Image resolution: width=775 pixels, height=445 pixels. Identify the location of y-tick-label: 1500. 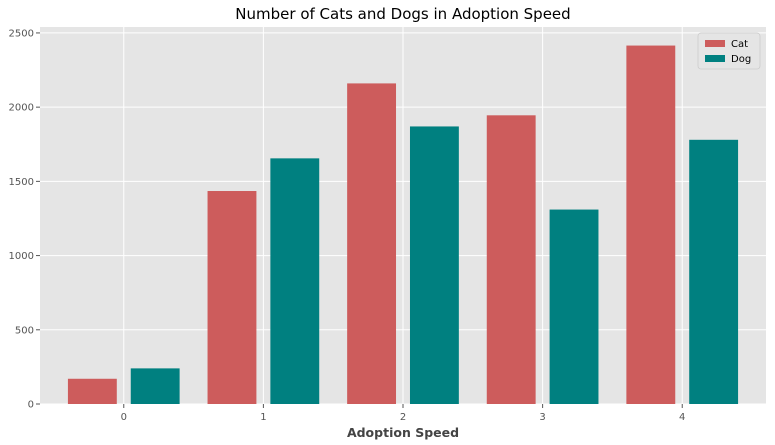
(21, 182).